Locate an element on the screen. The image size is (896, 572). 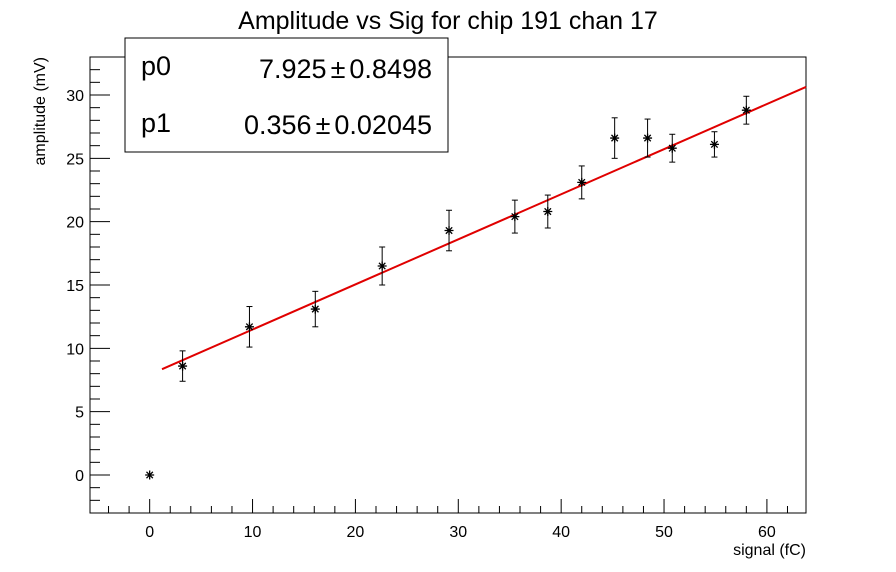
y-axis: 0 5 10 15 20 25 30 is located at coordinates (88, 285).